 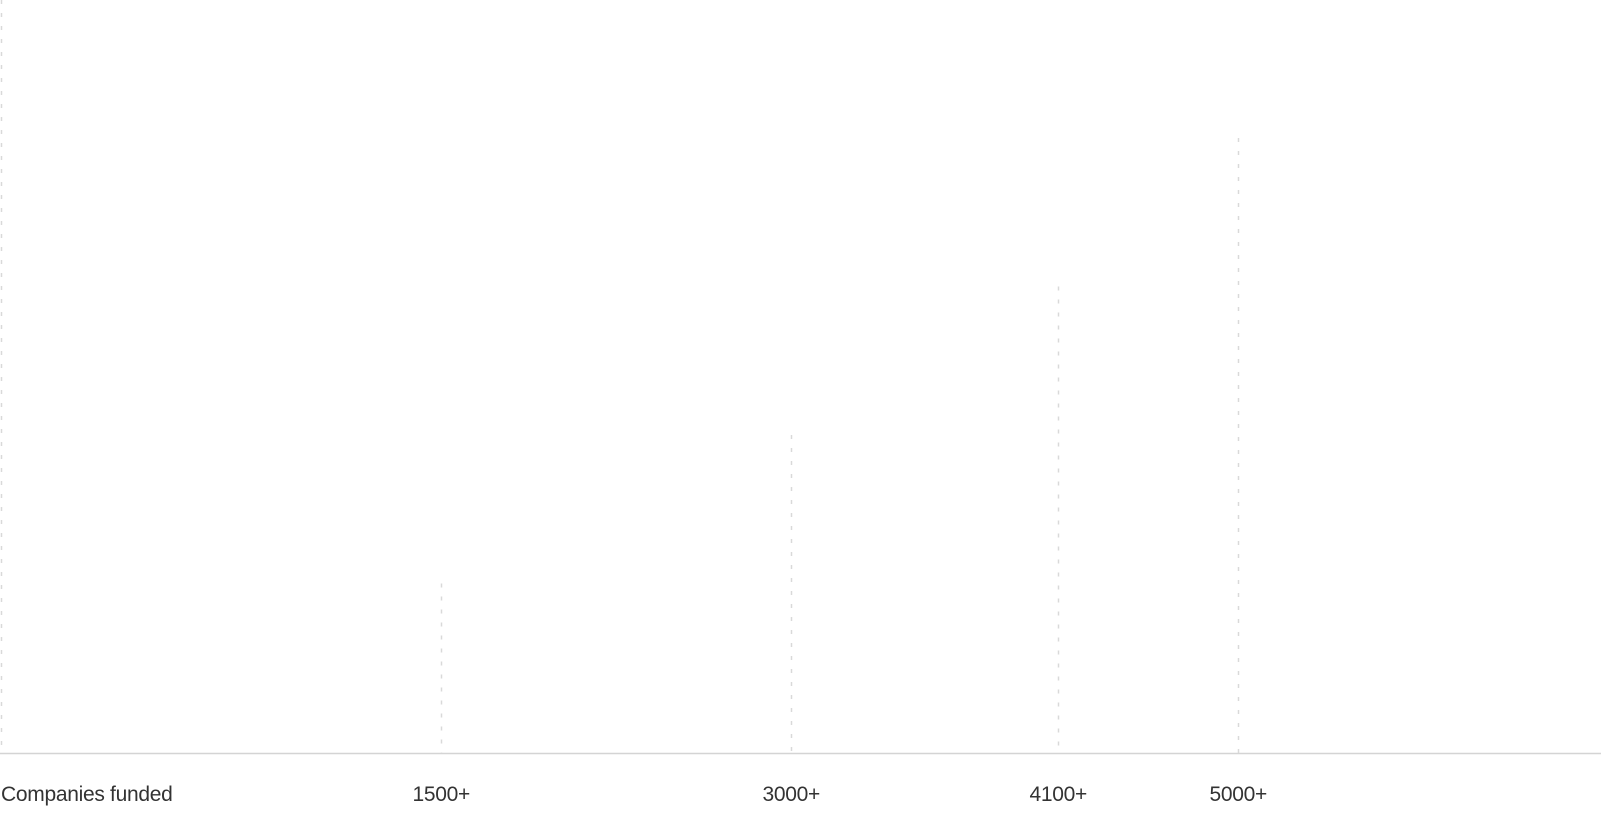 I want to click on value-label: 5000+, so click(x=1238, y=794).